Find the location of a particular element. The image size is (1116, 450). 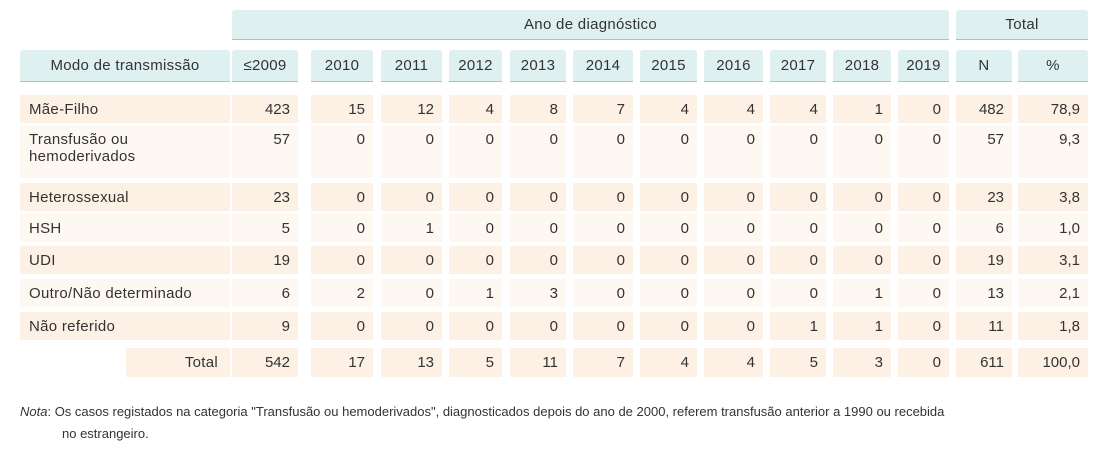

row-label: HSH is located at coordinates (125, 228).